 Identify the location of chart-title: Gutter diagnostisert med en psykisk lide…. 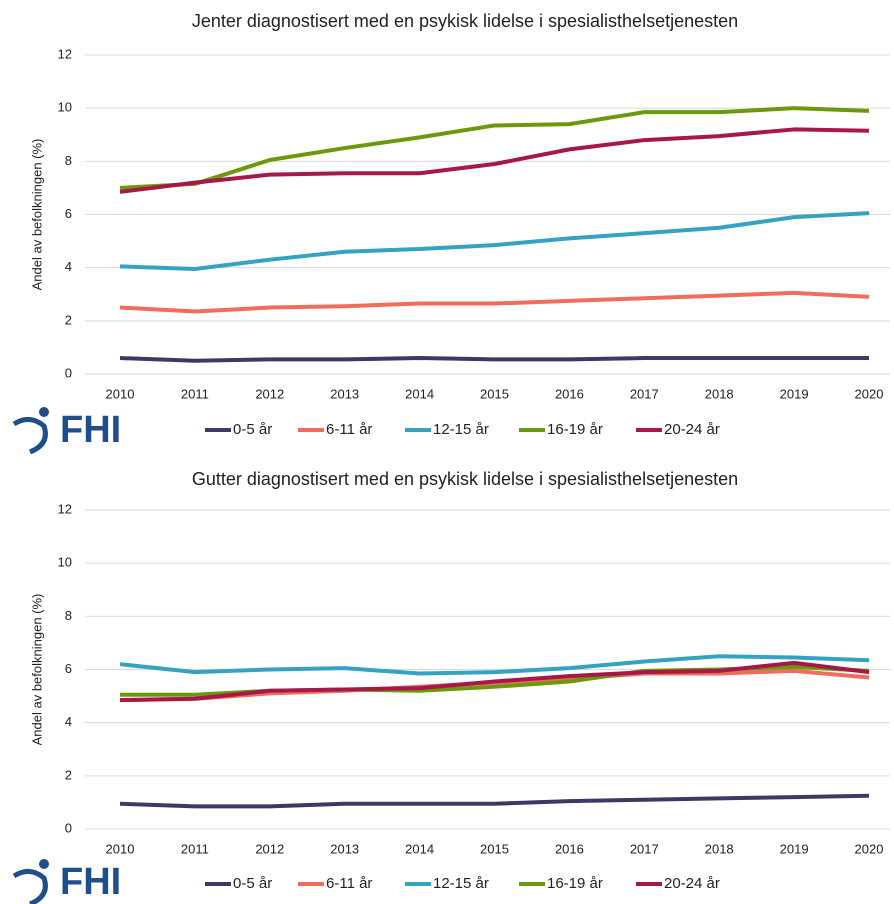
(465, 479).